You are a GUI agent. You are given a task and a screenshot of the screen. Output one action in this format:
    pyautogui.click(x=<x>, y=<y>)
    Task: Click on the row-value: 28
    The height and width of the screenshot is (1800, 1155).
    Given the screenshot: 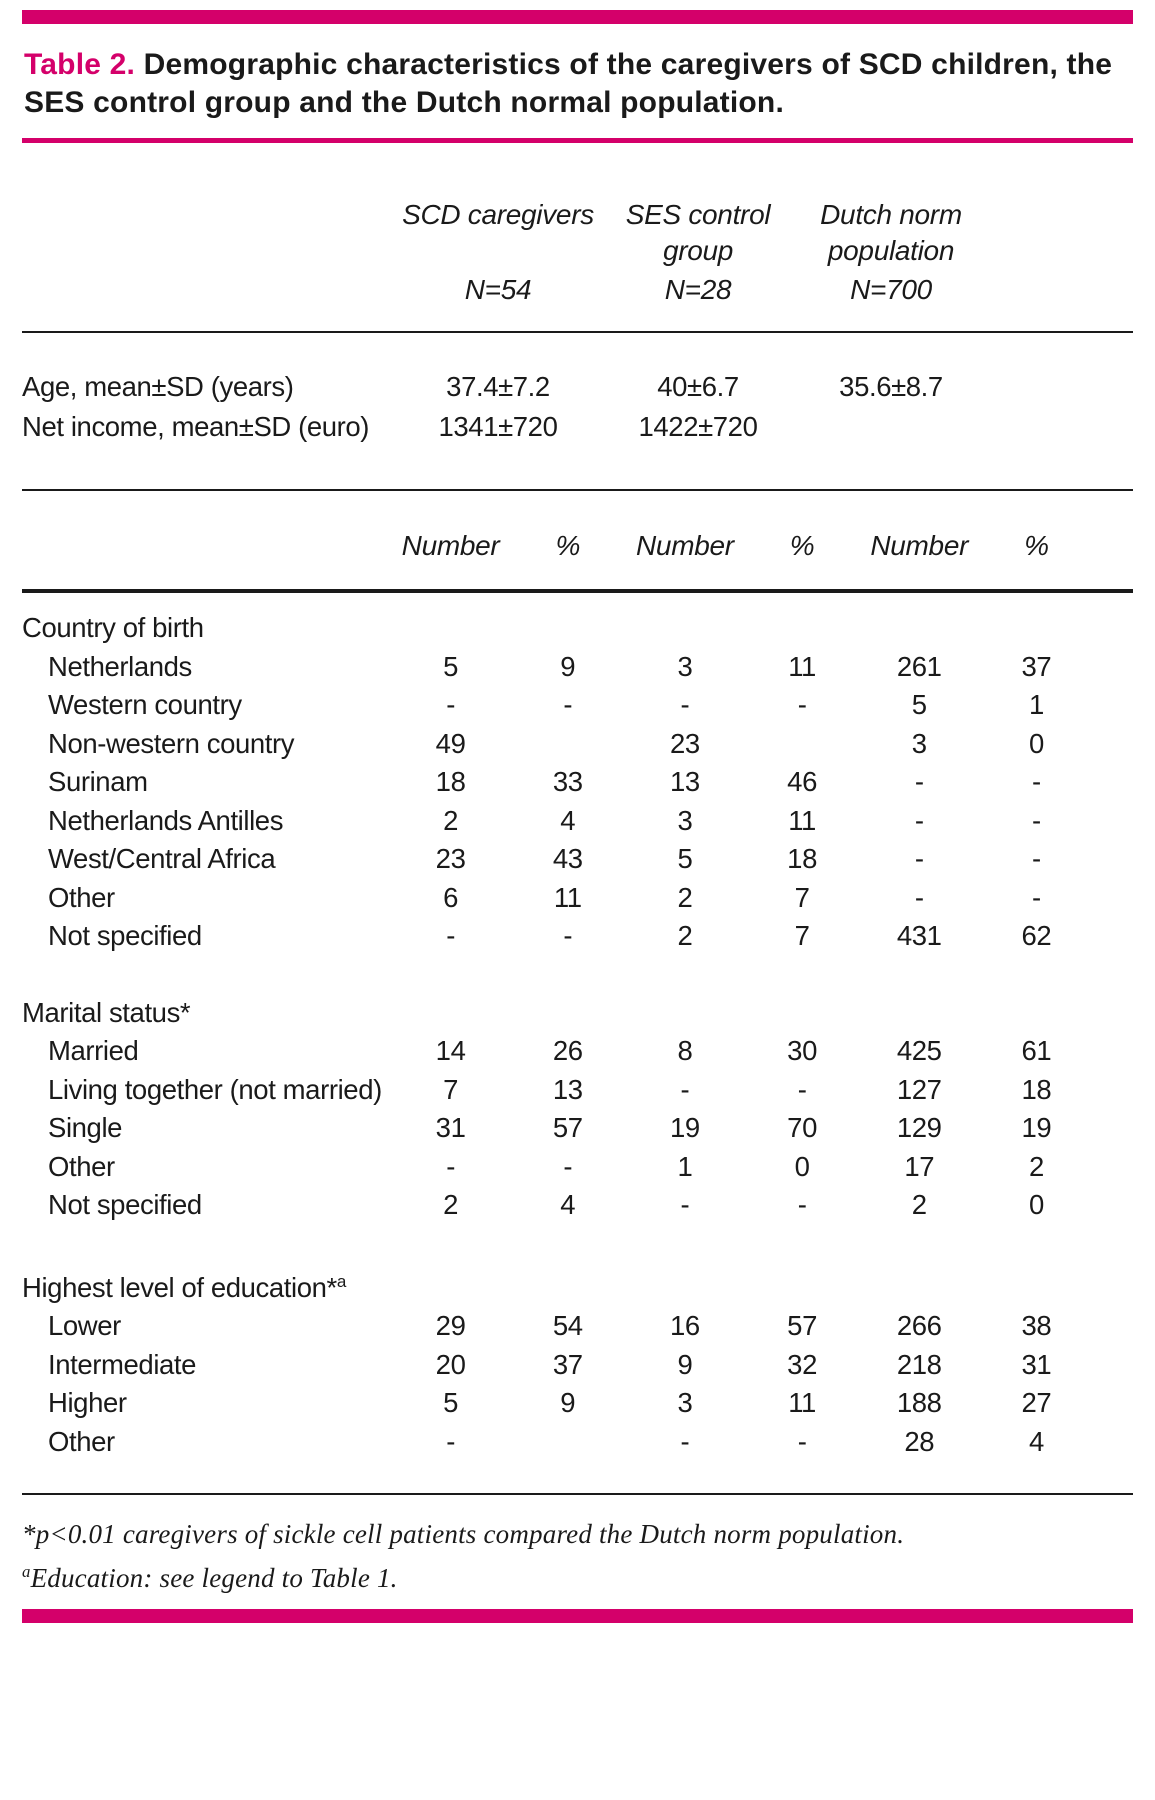 What is the action you would take?
    pyautogui.click(x=919, y=1441)
    